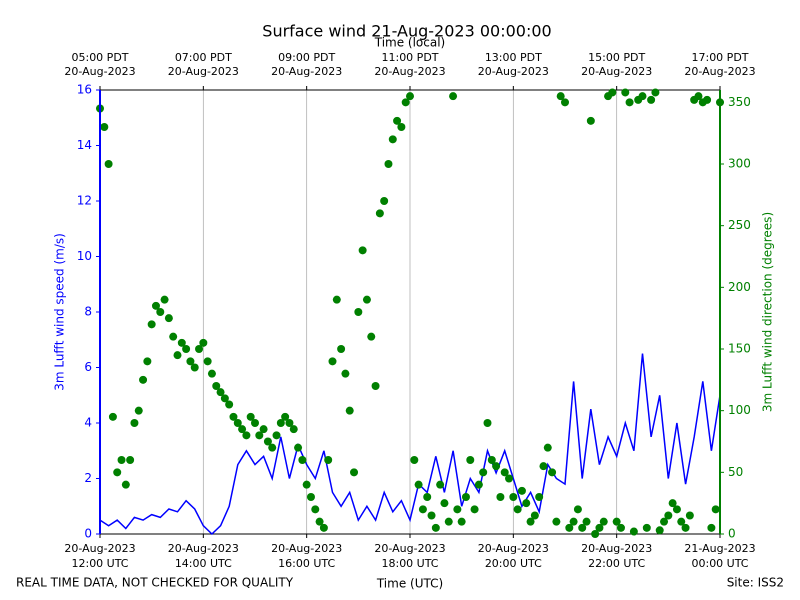  Describe the element at coordinates (84, 256) in the screenshot. I see `y-tick-label: 10` at that location.